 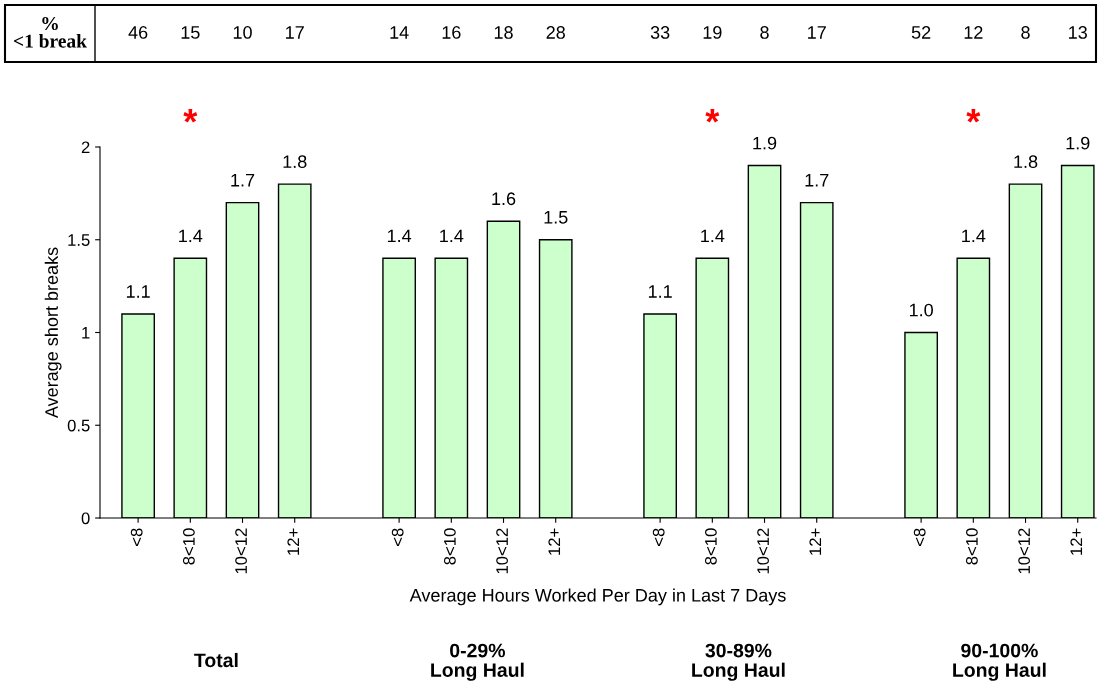 I want to click on text: Total, so click(x=216, y=660).